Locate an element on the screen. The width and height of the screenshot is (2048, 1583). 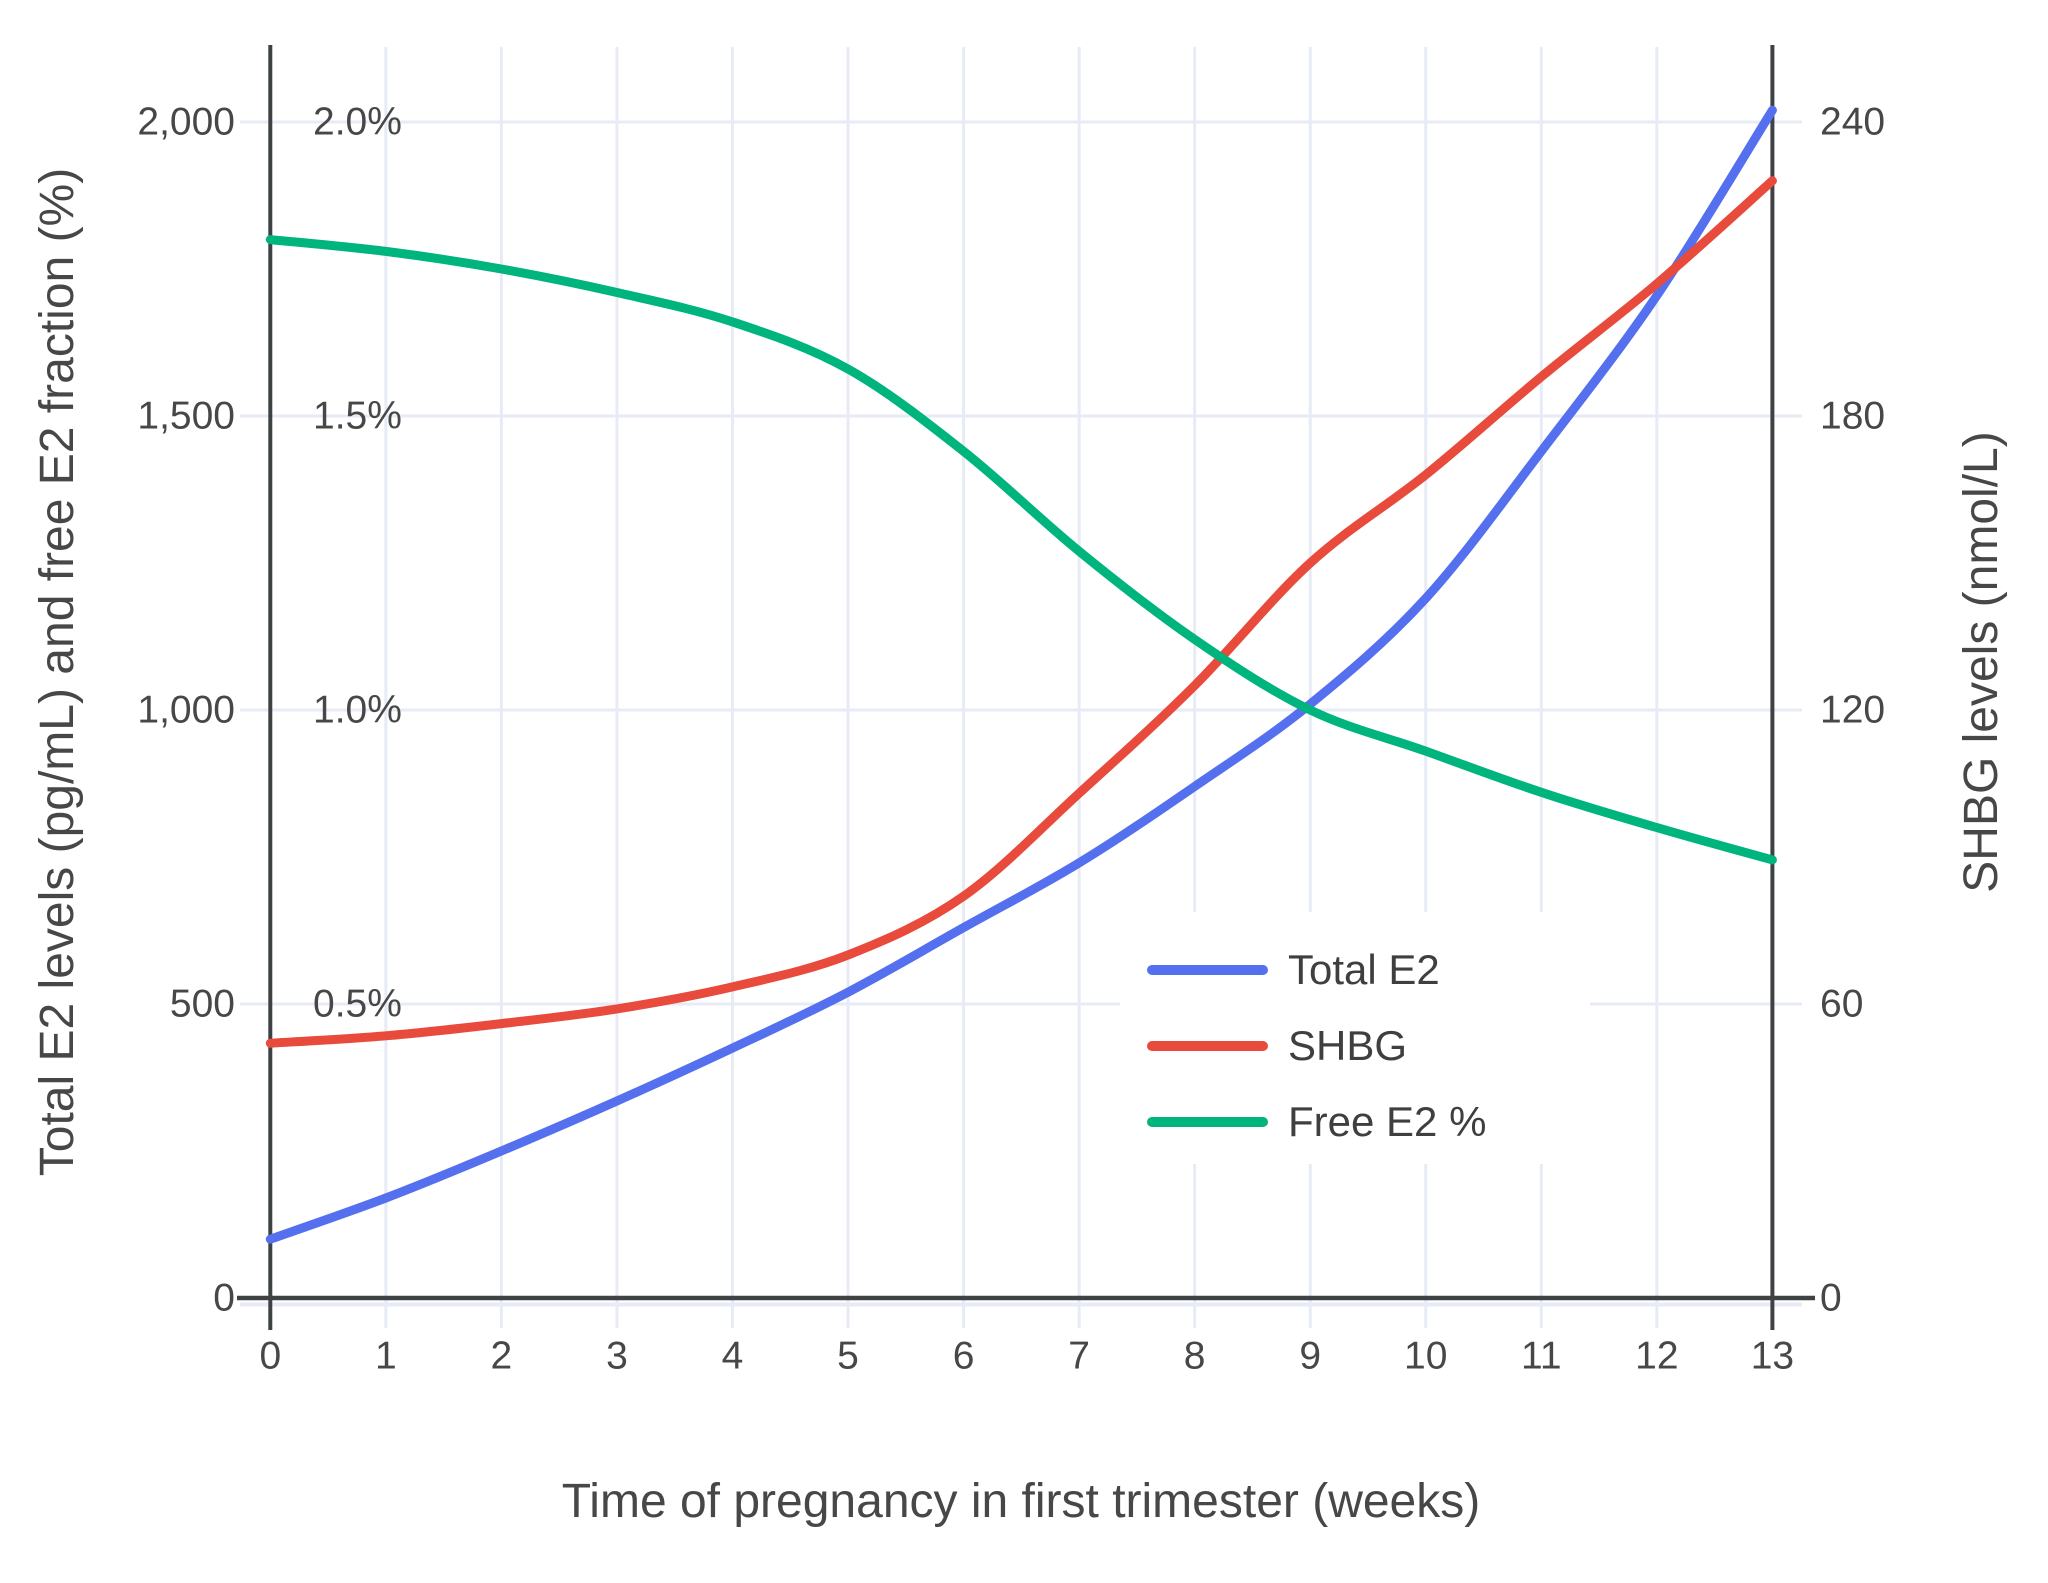
x-tick-week-4: 4 is located at coordinates (732, 1356).